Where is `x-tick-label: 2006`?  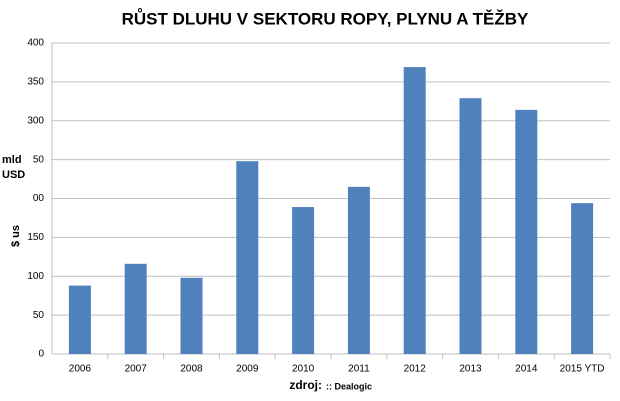
x-tick-label: 2006 is located at coordinates (80, 369).